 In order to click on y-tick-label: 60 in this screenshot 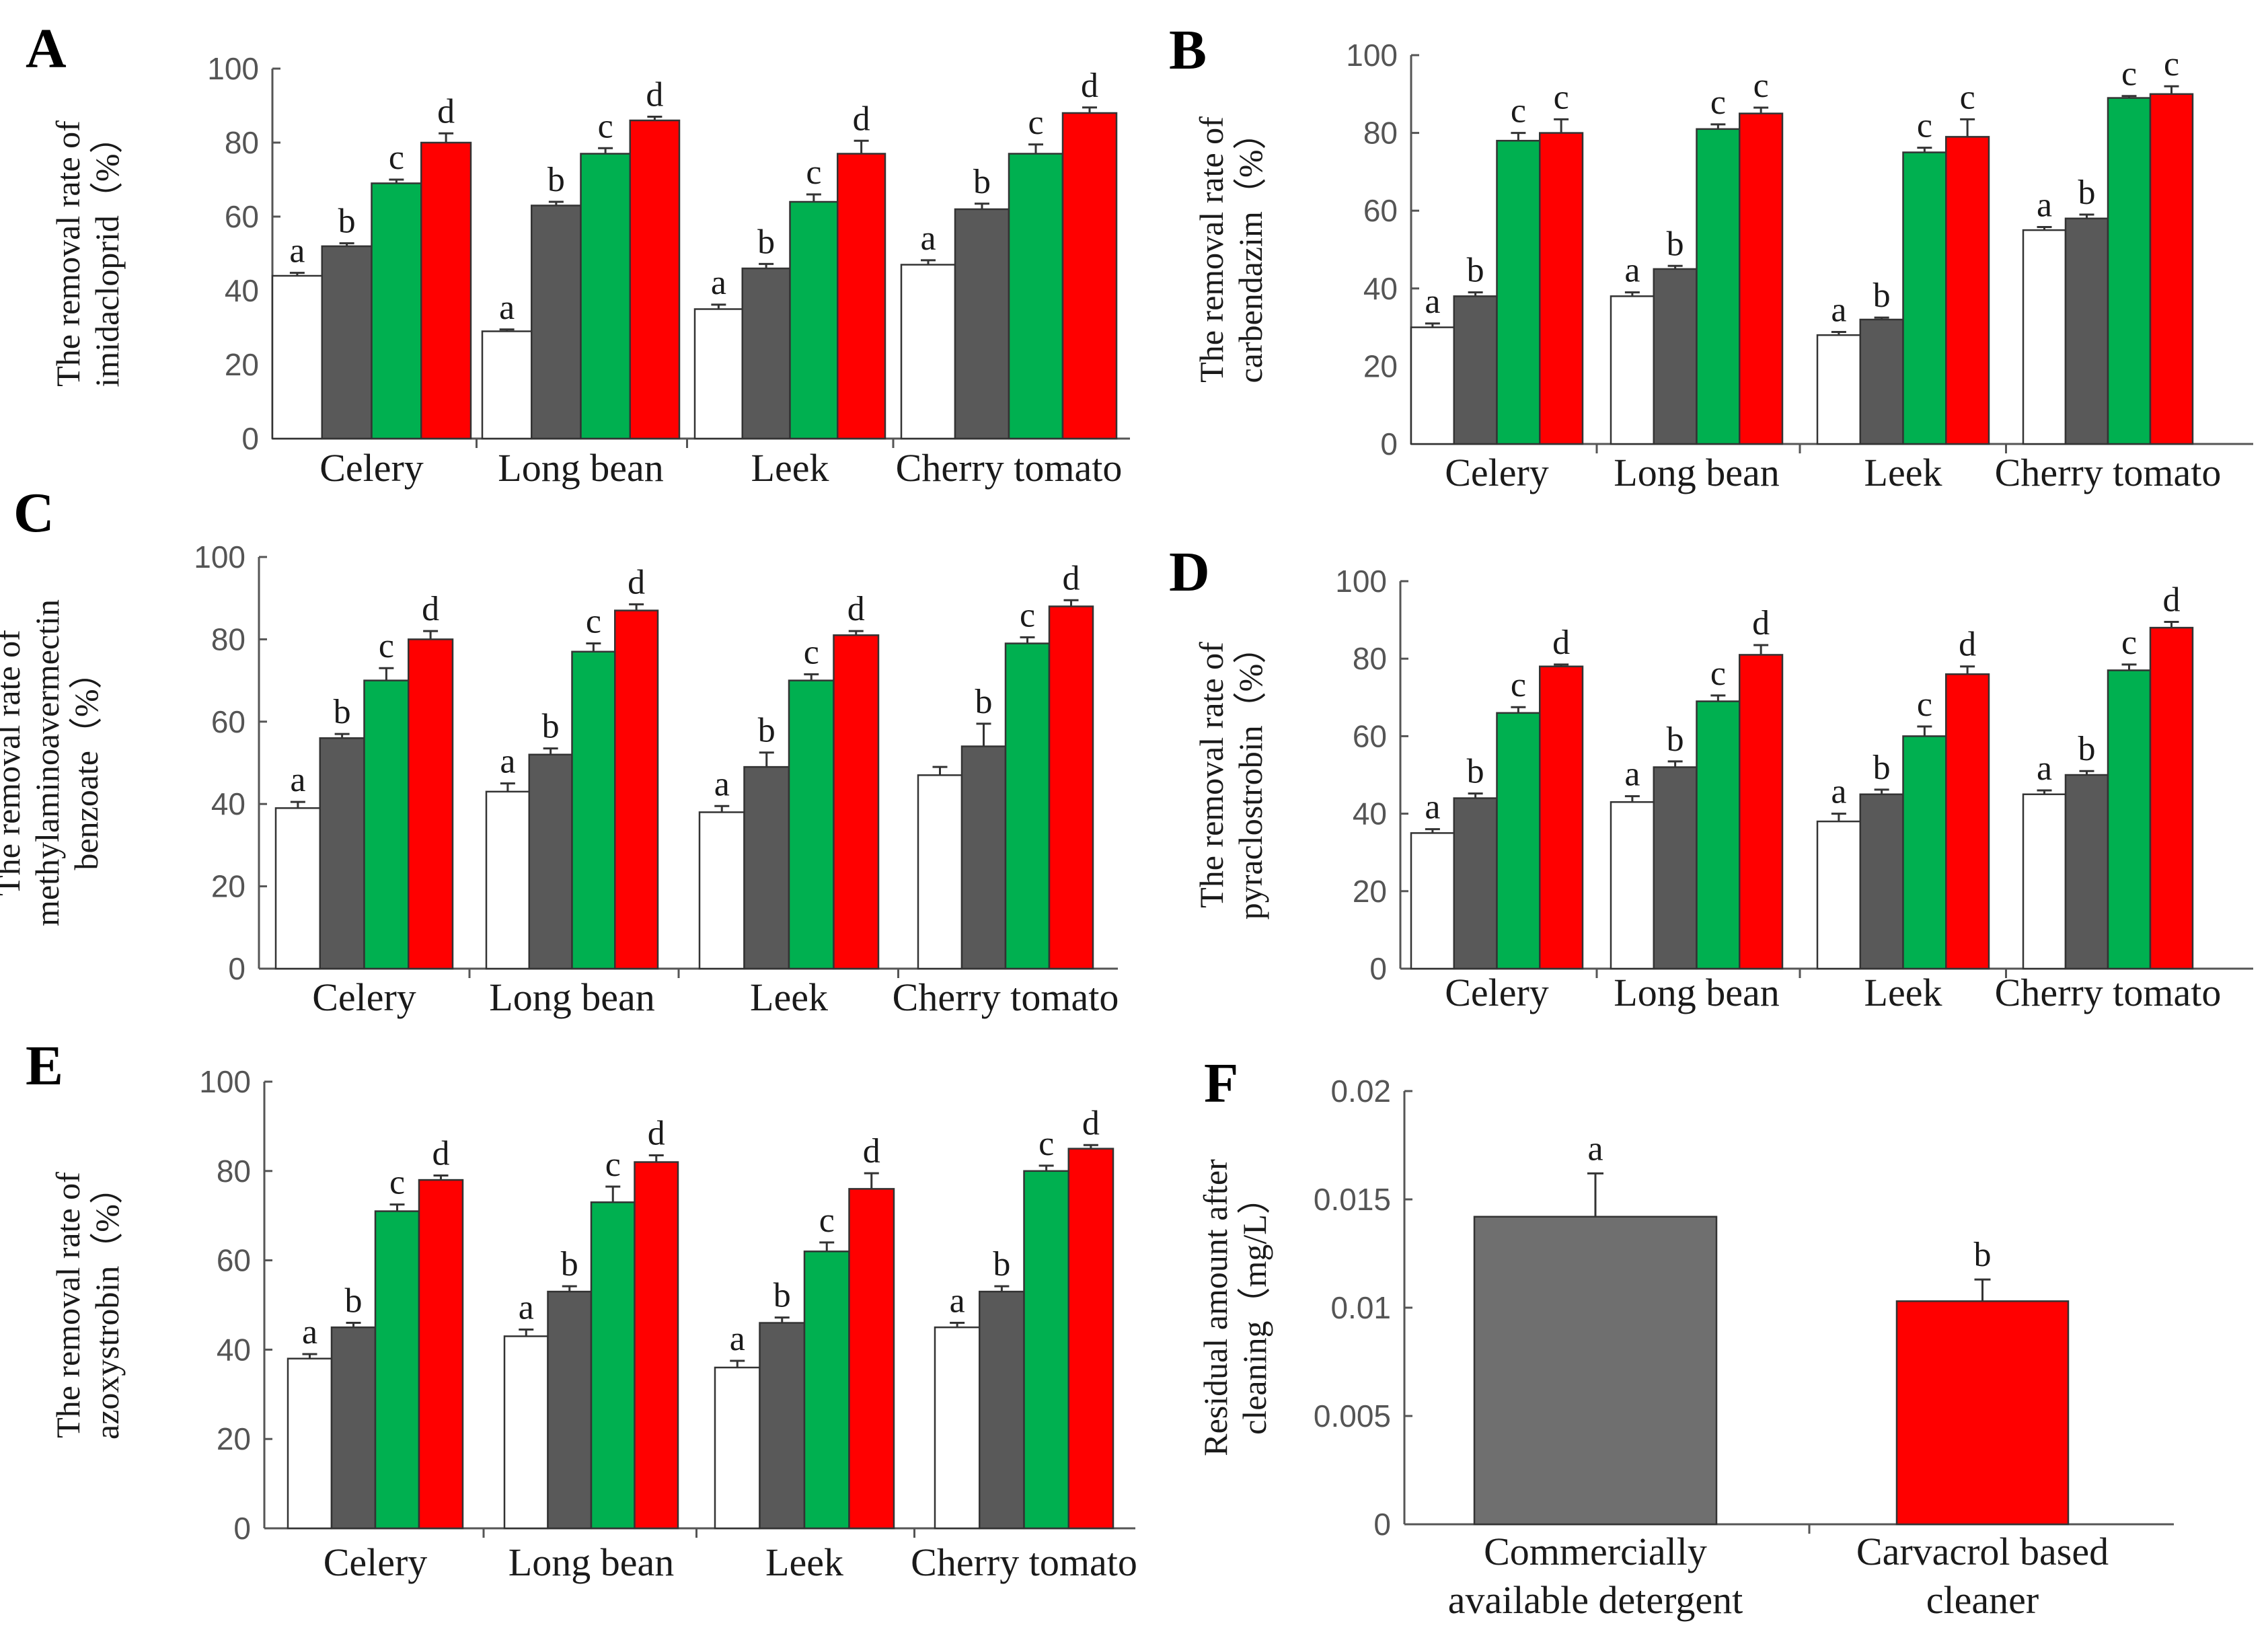, I will do `click(234, 1261)`.